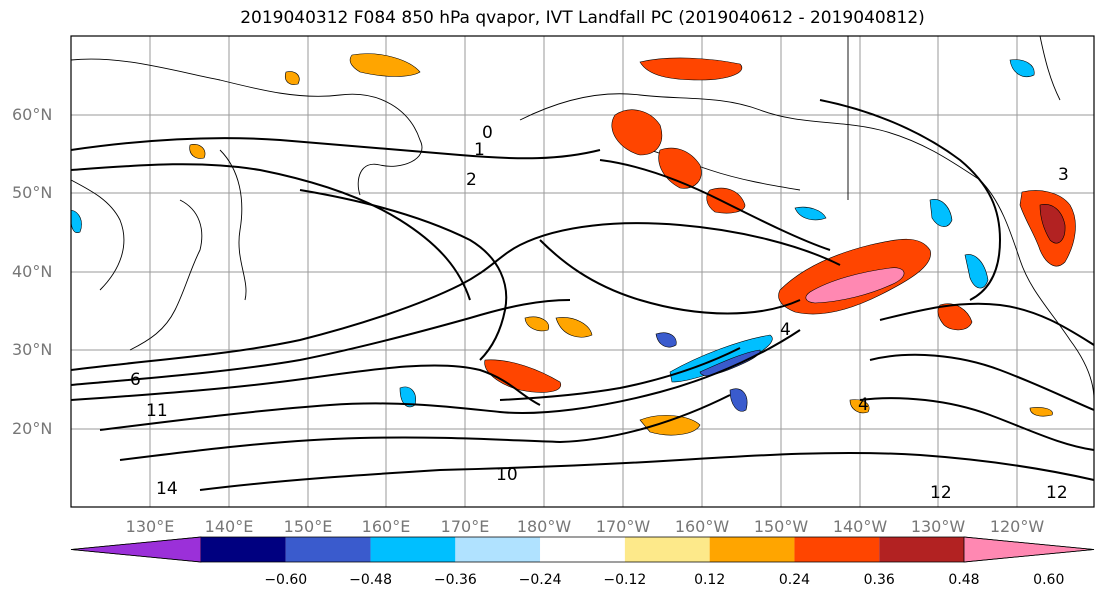 This screenshot has height=601, width=1105. I want to click on colorbar-tick-label: −0.36, so click(455, 580).